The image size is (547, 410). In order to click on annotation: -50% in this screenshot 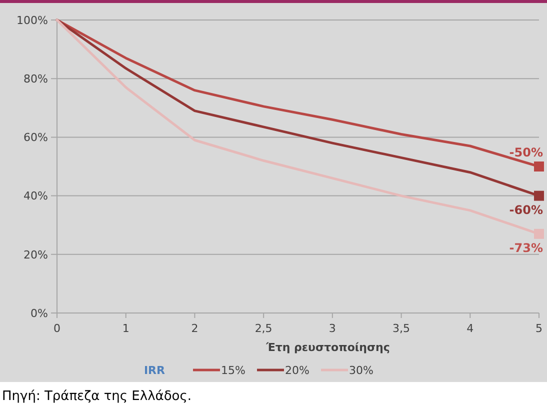, I will do `click(526, 153)`.